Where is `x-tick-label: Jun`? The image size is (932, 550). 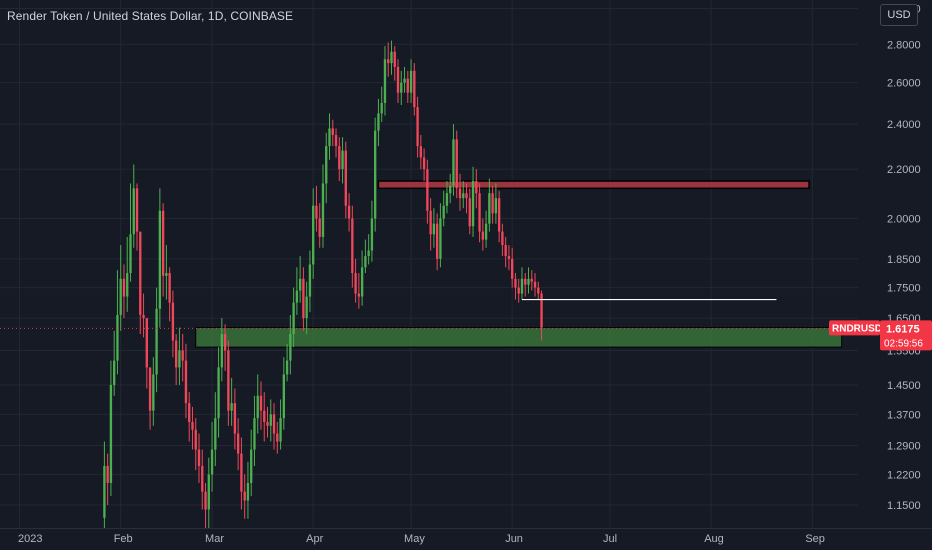 x-tick-label: Jun is located at coordinates (514, 539).